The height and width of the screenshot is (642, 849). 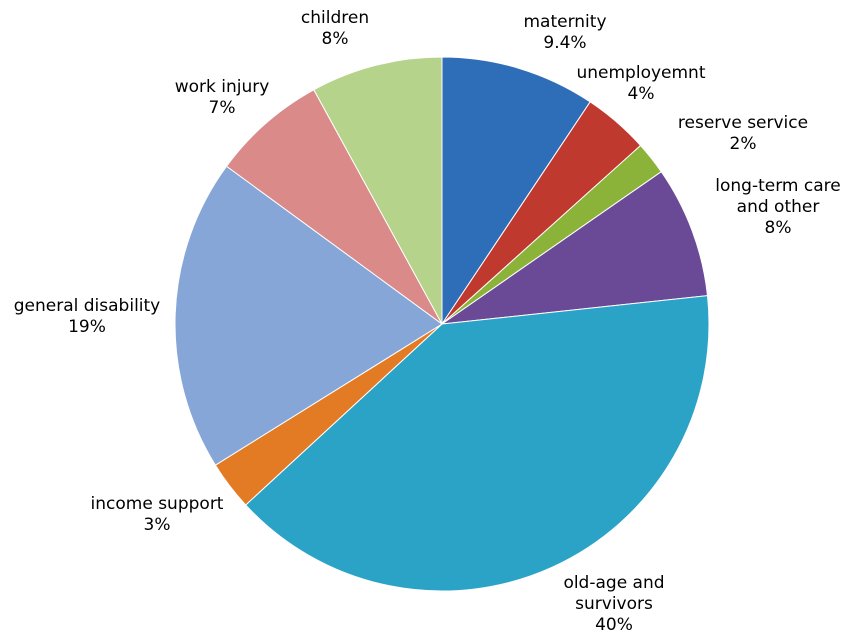 I want to click on slice-label-old-age-and-survivors: old-age and survivors 40%, so click(x=613, y=604).